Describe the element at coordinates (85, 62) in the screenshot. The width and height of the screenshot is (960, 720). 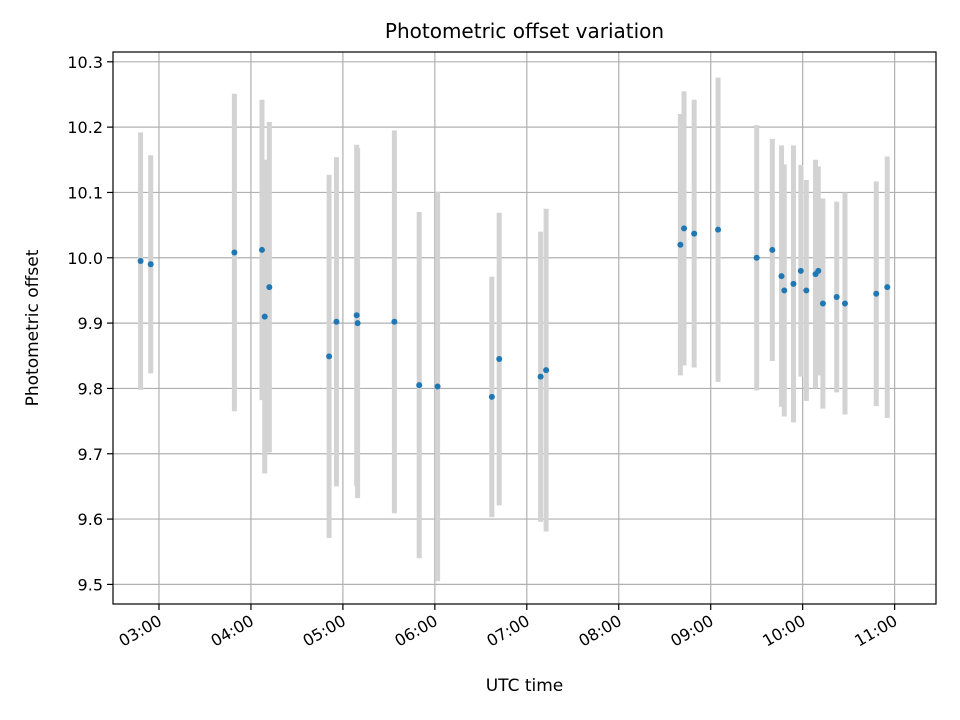
I see `y-tick-label: 10.3` at that location.